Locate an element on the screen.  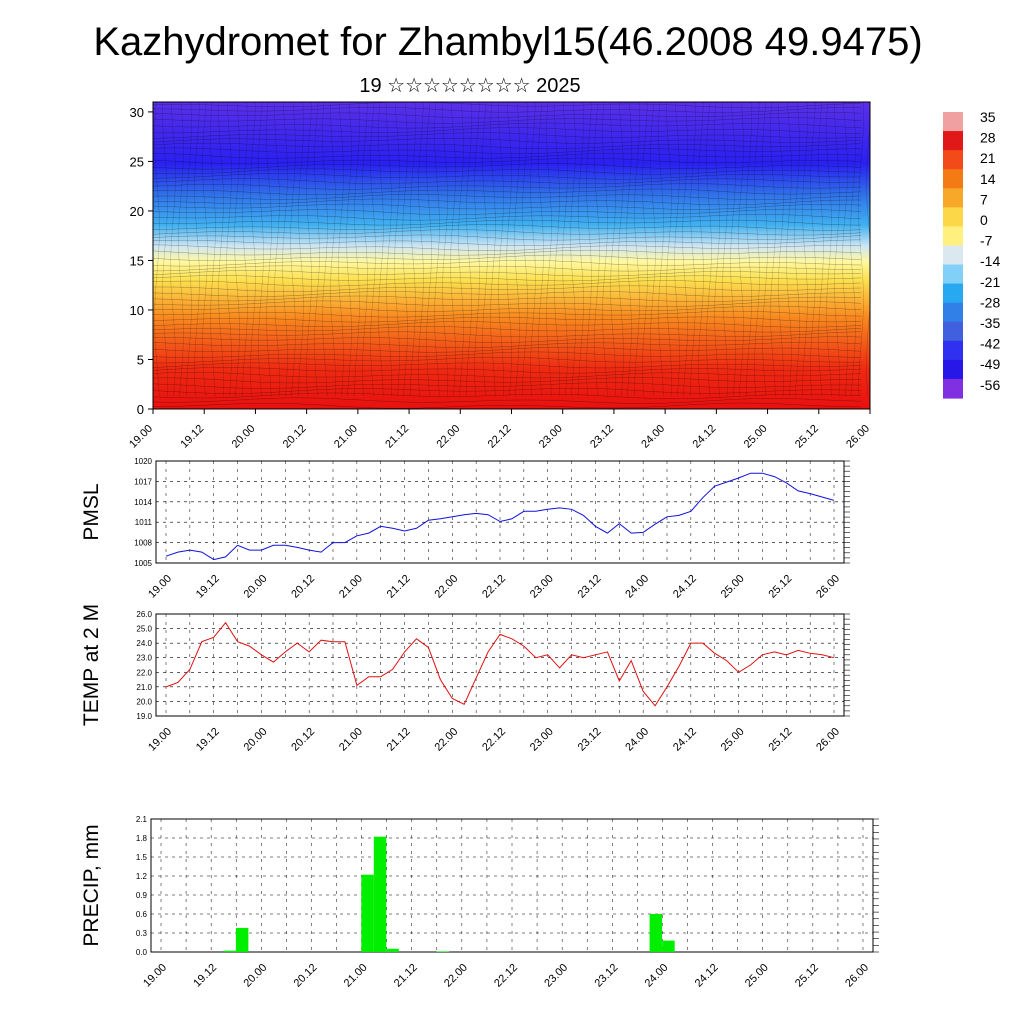
y-tick-label: 2.1 is located at coordinates (142, 819).